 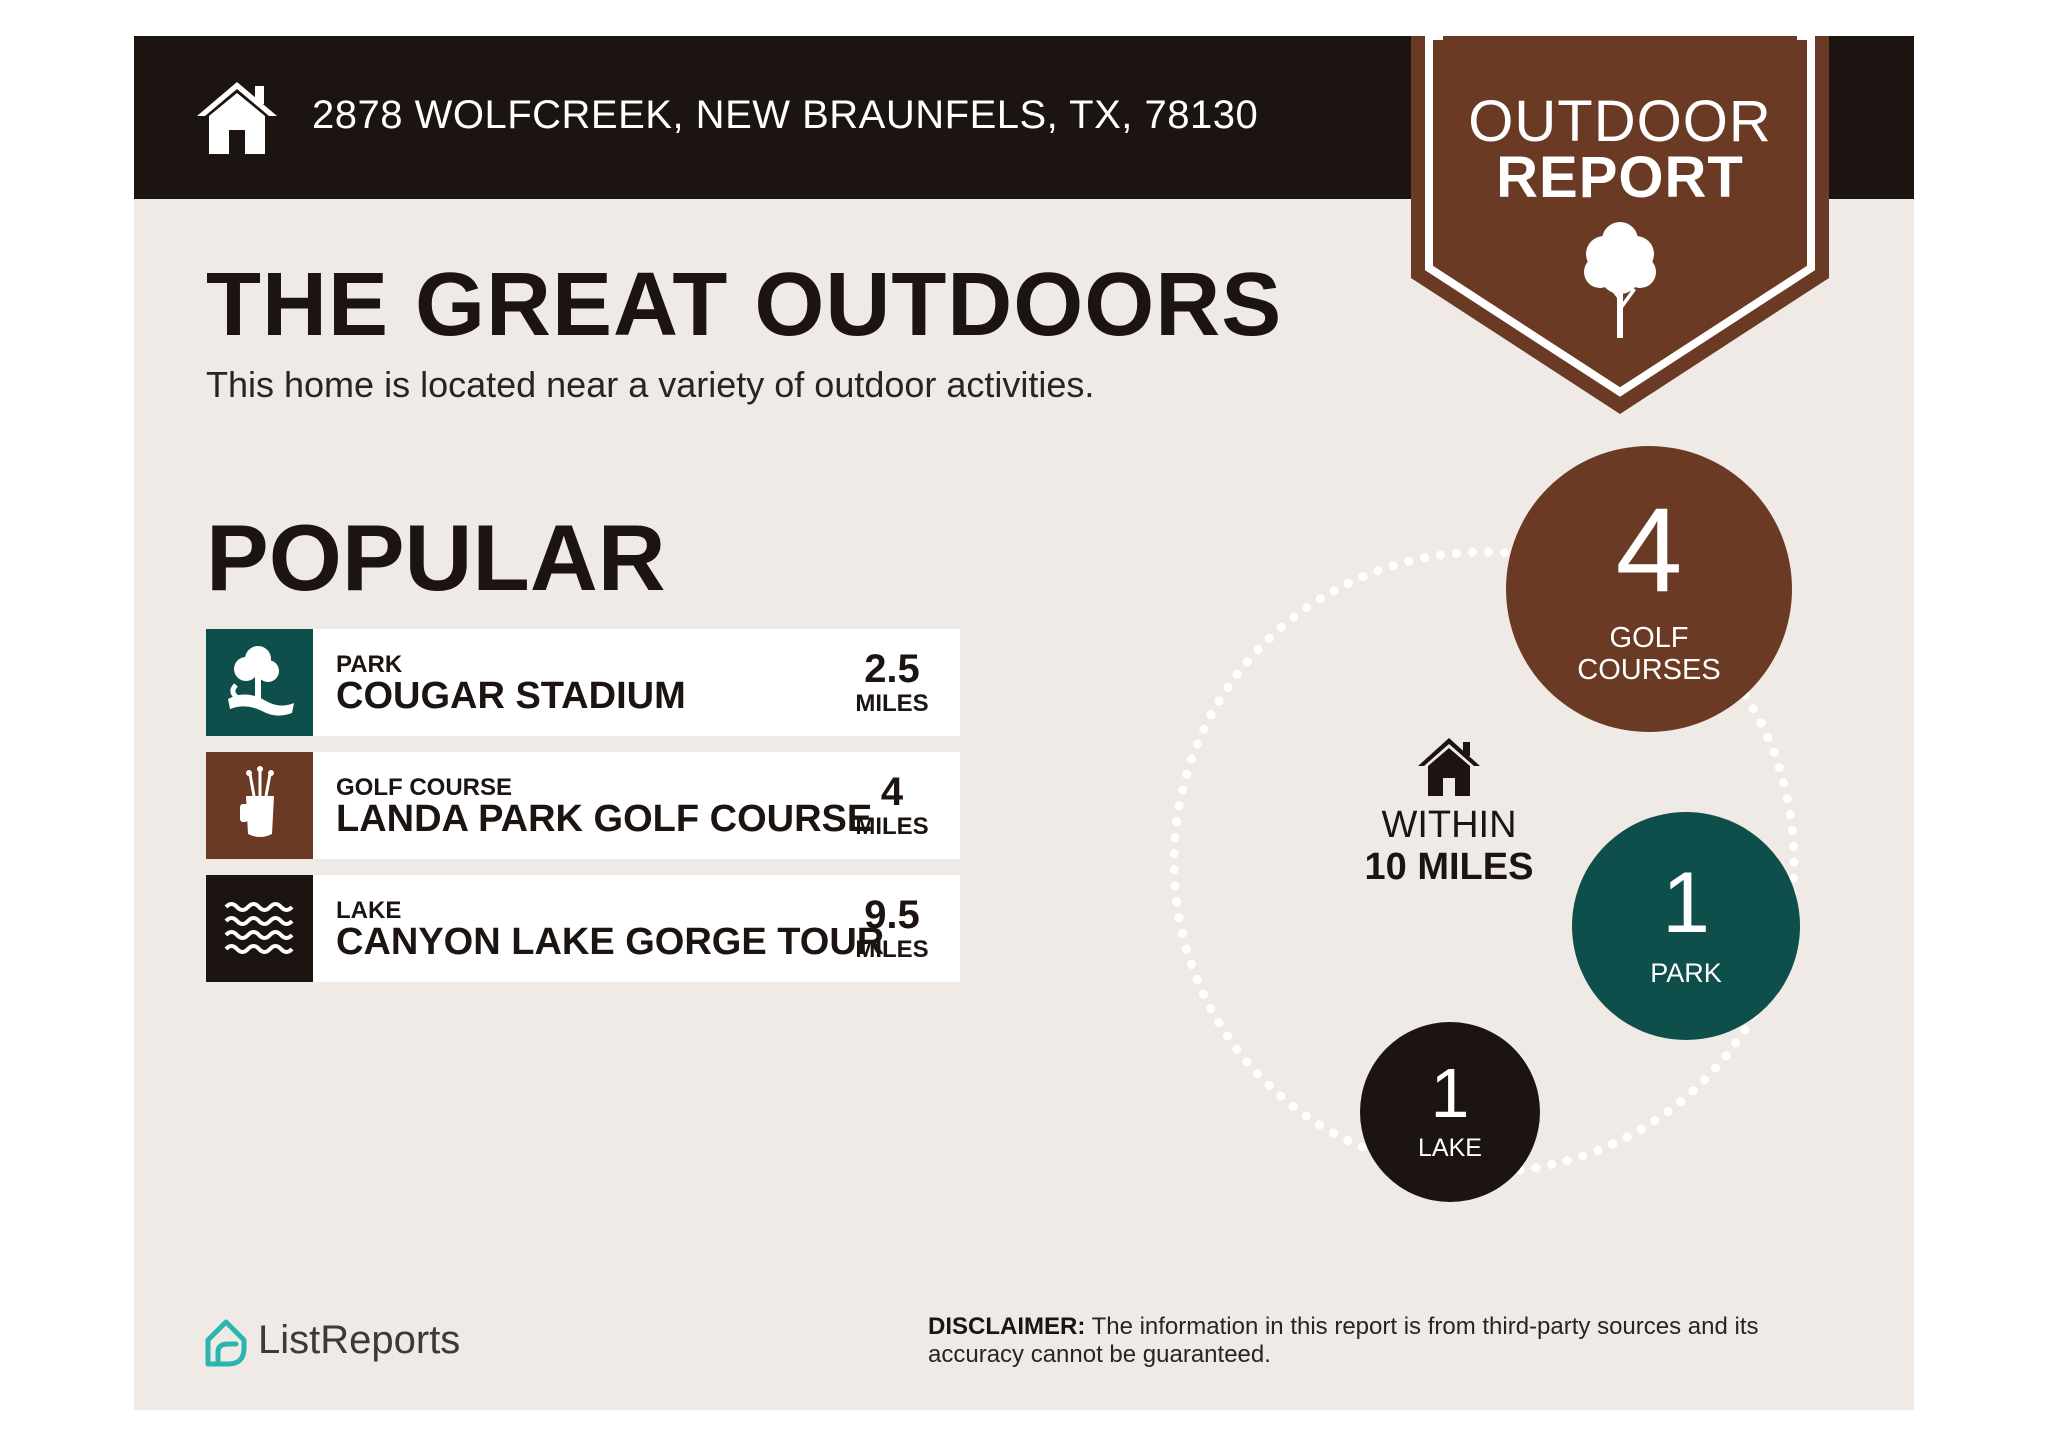 What do you see at coordinates (892, 792) in the screenshot?
I see `distance-value: 4` at bounding box center [892, 792].